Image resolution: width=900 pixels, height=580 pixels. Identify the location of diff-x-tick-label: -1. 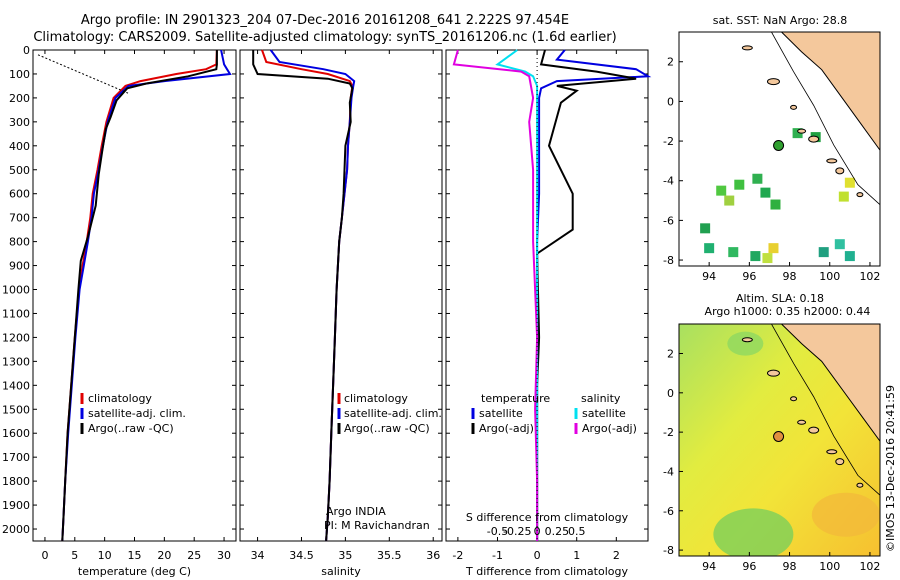
(497, 555).